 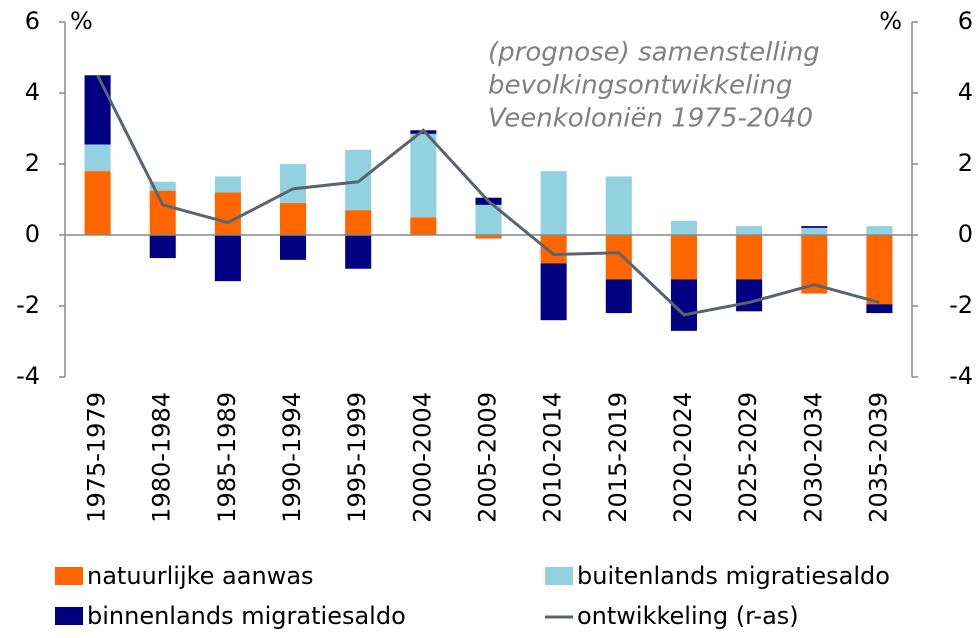 What do you see at coordinates (961, 305) in the screenshot?
I see `y2-tick-label: -2` at bounding box center [961, 305].